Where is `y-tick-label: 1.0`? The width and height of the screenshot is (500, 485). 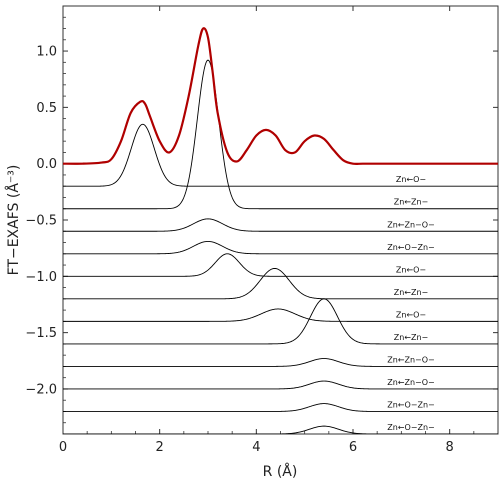
y-tick-label: 1.0 is located at coordinates (46, 52).